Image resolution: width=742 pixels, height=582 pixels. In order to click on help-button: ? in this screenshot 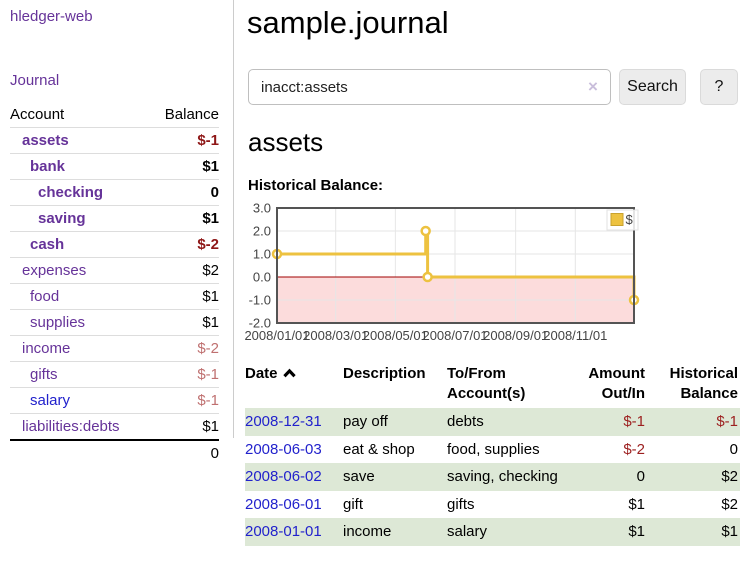, I will do `click(719, 87)`.